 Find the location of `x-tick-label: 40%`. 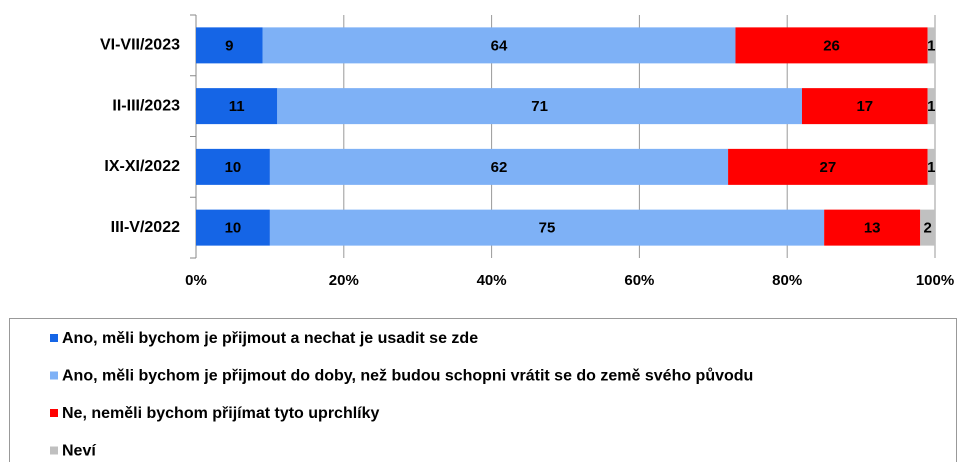

x-tick-label: 40% is located at coordinates (492, 280).